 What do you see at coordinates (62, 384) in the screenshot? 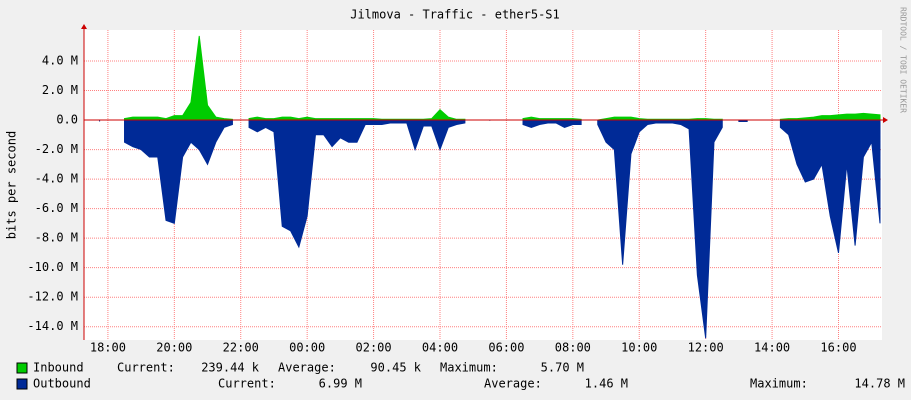
I see `legend-label: Outbound` at bounding box center [62, 384].